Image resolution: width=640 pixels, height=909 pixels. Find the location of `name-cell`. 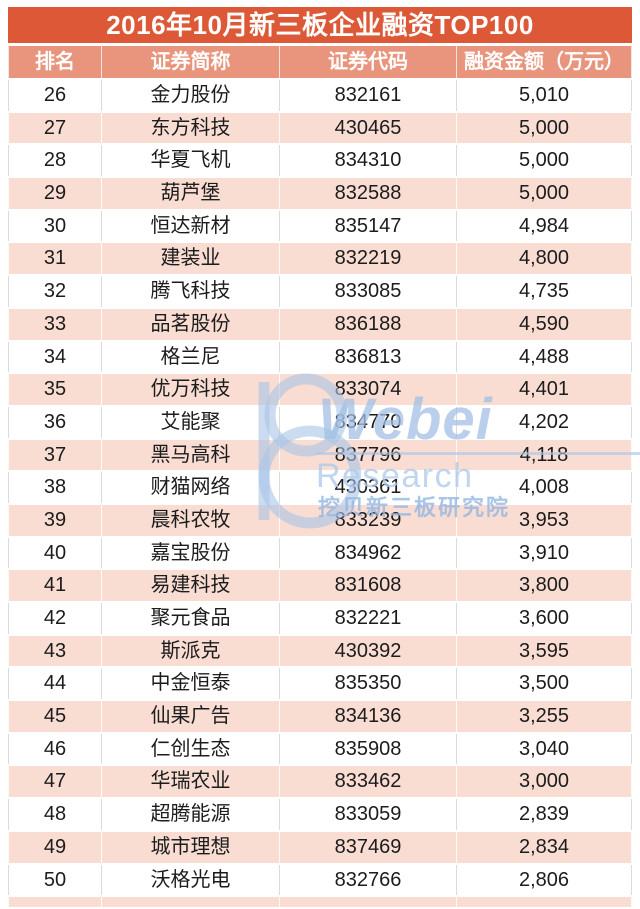

name-cell is located at coordinates (191, 902).